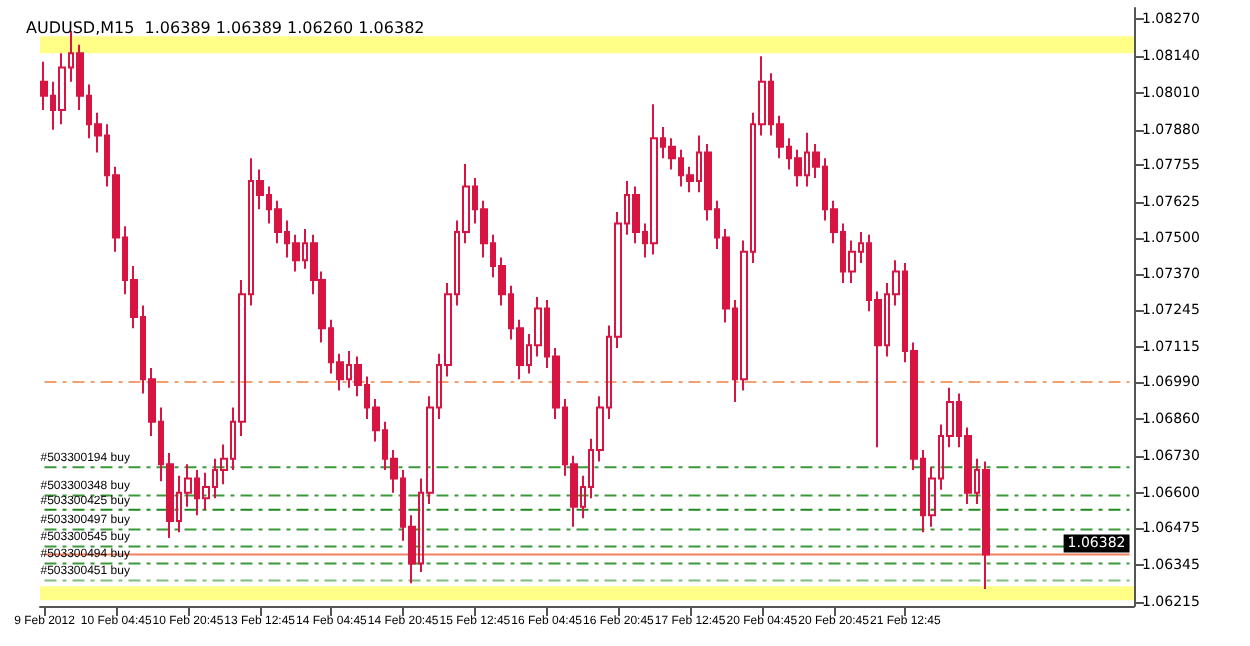 The height and width of the screenshot is (646, 1250). Describe the element at coordinates (225, 28) in the screenshot. I see `text: AUDUSD,M15 1.06389 1.06389 1.06260 1.06382` at that location.